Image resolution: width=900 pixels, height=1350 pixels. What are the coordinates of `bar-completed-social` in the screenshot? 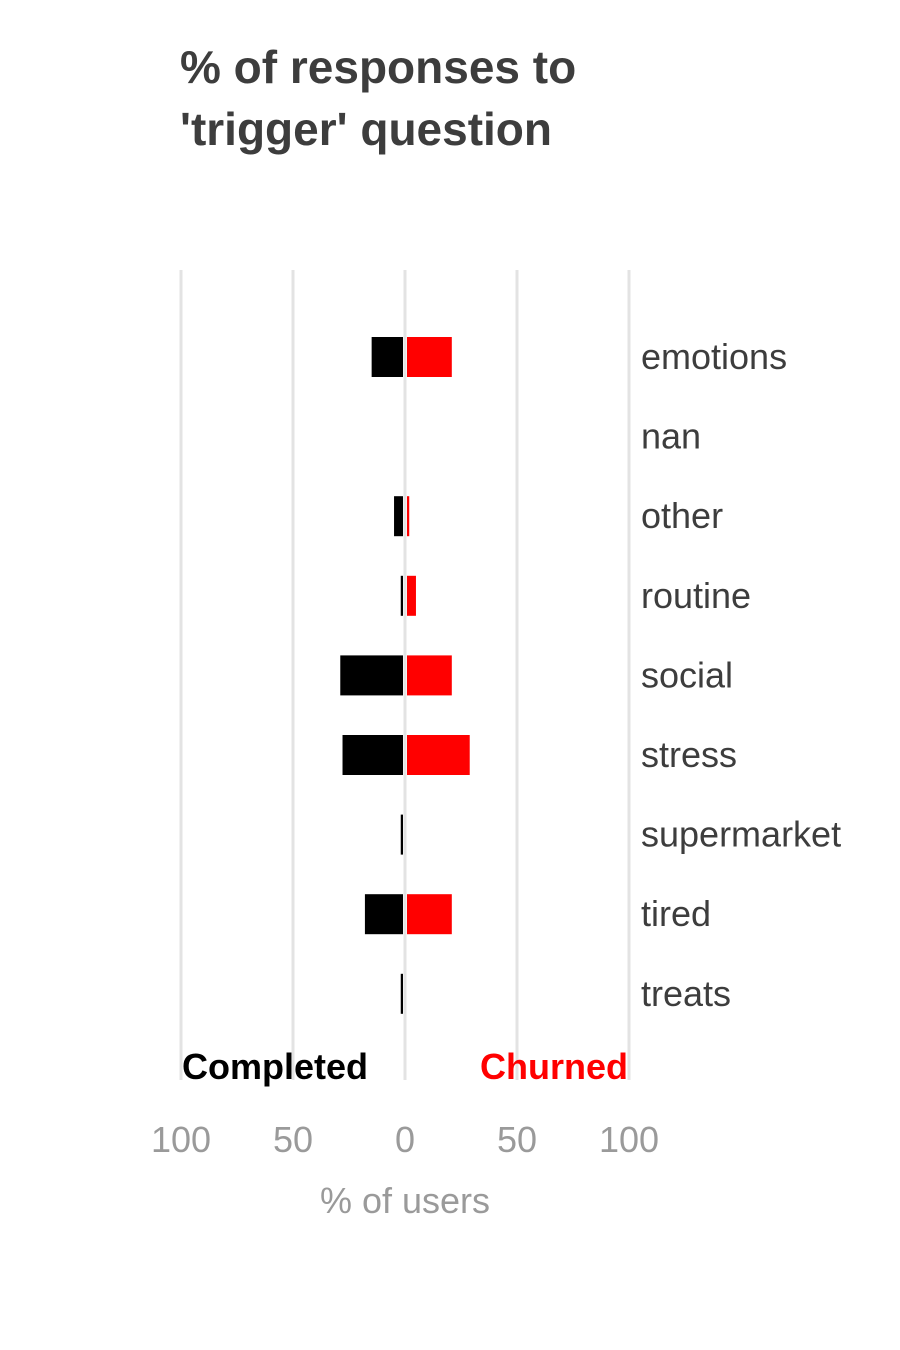 It's located at (371, 675).